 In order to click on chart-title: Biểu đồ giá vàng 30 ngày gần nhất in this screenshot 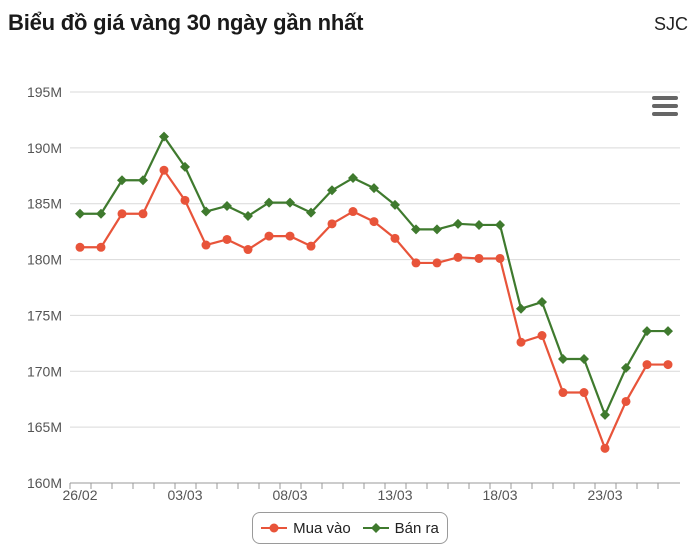, I will do `click(186, 22)`.